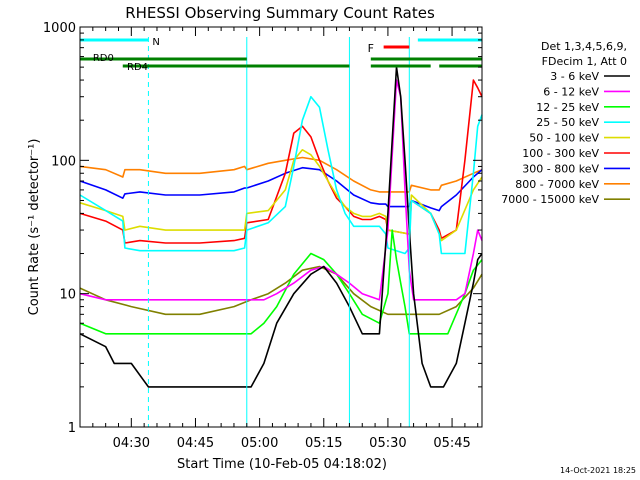  I want to click on night-label: N, so click(155, 42).